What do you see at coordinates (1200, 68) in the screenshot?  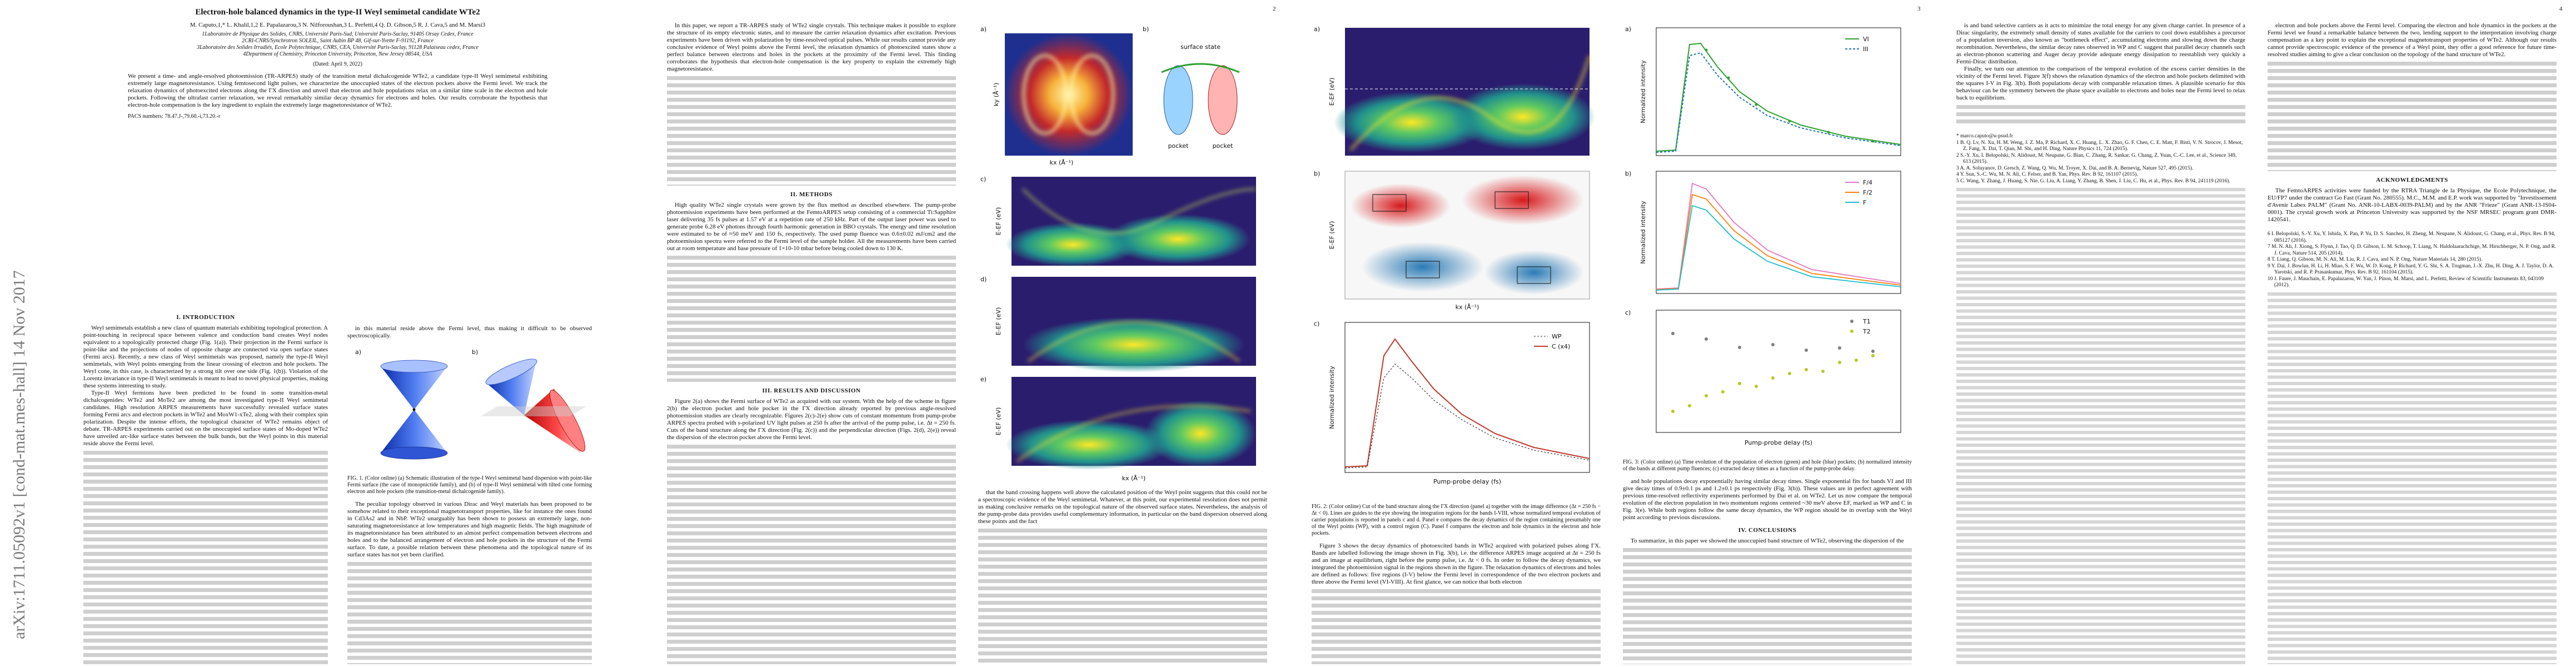 I see `surface-state` at bounding box center [1200, 68].